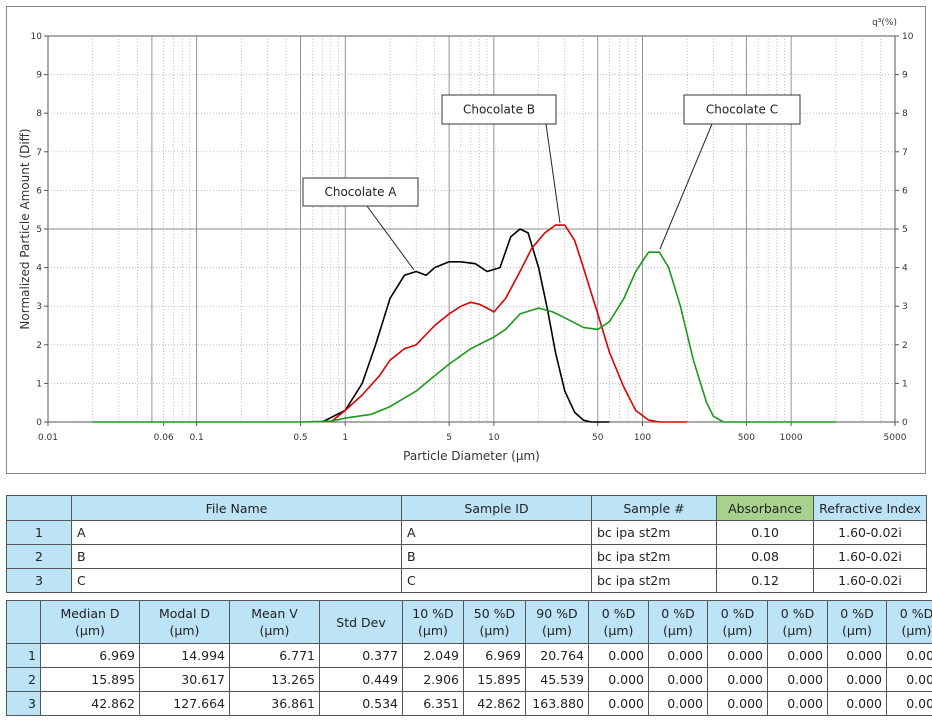 The width and height of the screenshot is (932, 725). Describe the element at coordinates (90, 703) in the screenshot. I see `stats-value-cell: 42.862` at that location.